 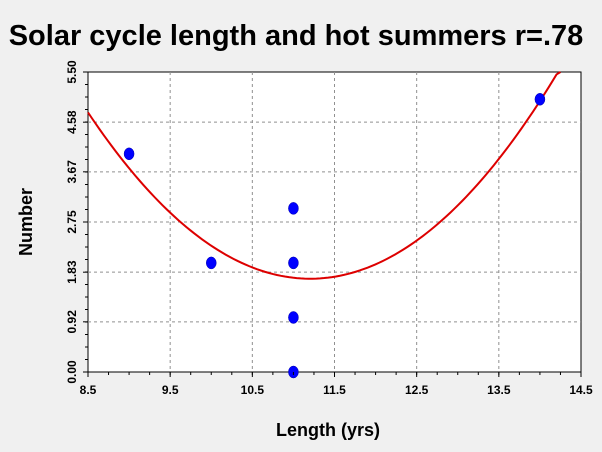 What do you see at coordinates (72, 272) in the screenshot?
I see `y-tick-label: 1.83` at bounding box center [72, 272].